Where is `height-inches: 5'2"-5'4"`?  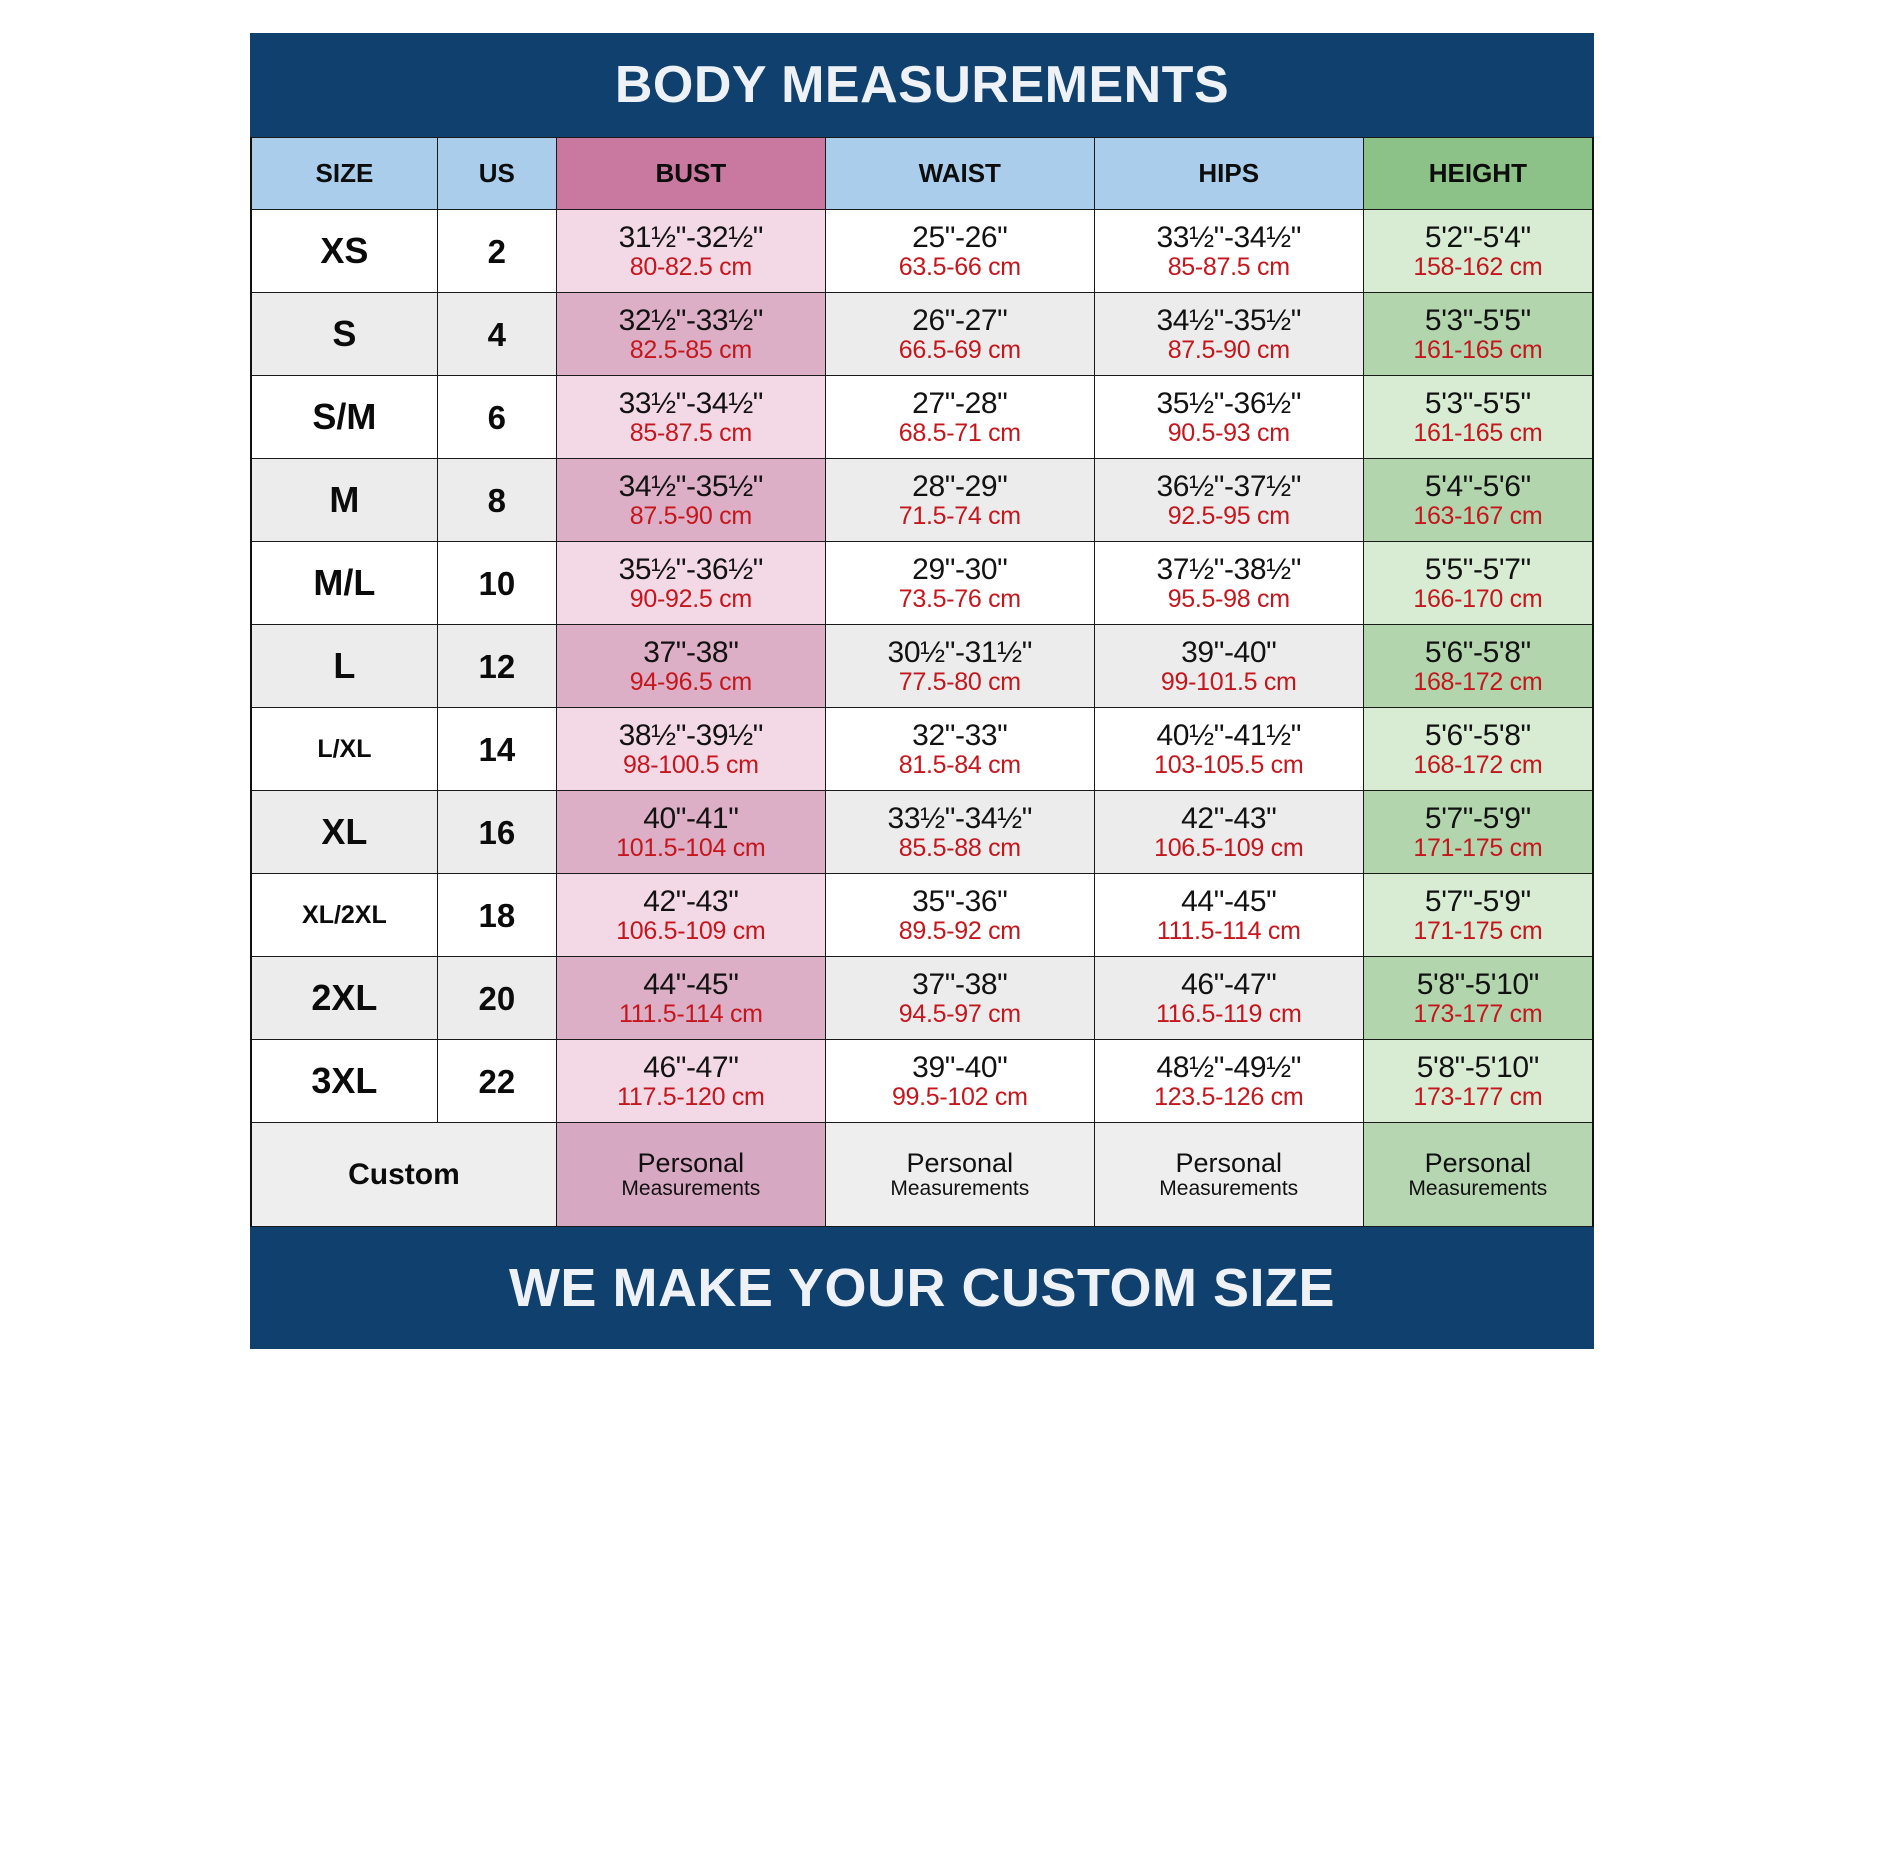
height-inches: 5'2"-5'4" is located at coordinates (1477, 237).